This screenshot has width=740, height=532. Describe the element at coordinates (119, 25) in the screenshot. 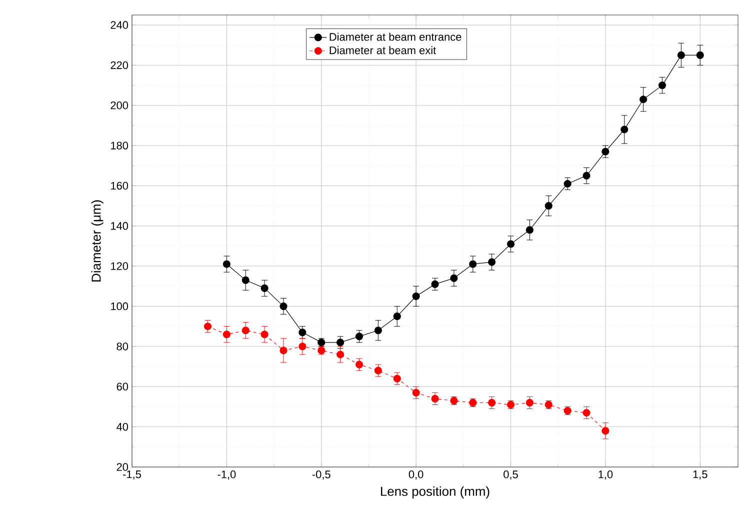

I see `y-tick-label: 240` at that location.